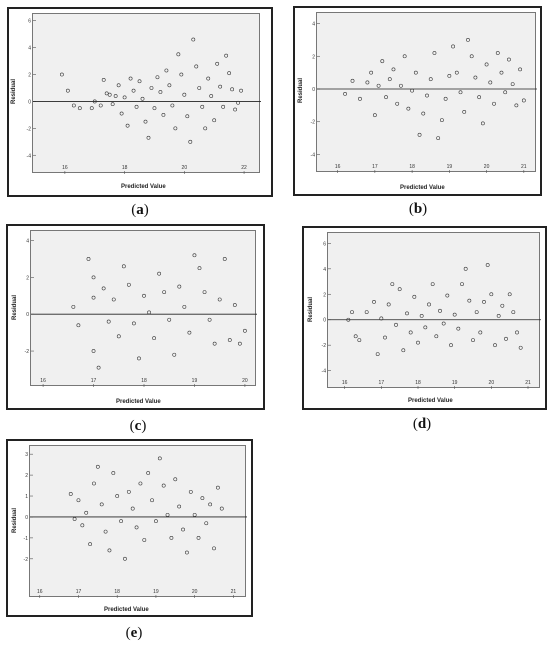 The height and width of the screenshot is (653, 550). I want to click on x-tick-label: 21, so click(528, 383).